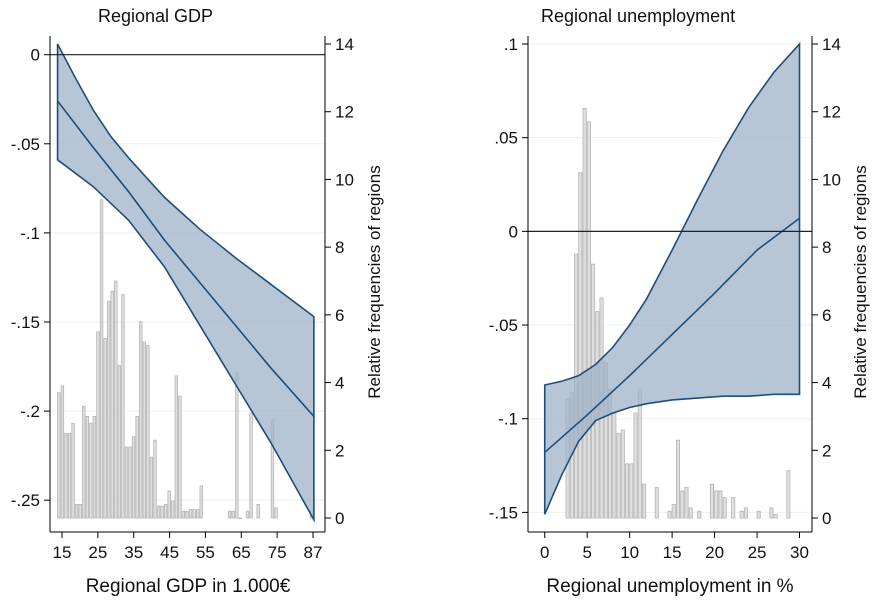 Image resolution: width=875 pixels, height=601 pixels. What do you see at coordinates (629, 552) in the screenshot?
I see `x-tick-label: 10` at bounding box center [629, 552].